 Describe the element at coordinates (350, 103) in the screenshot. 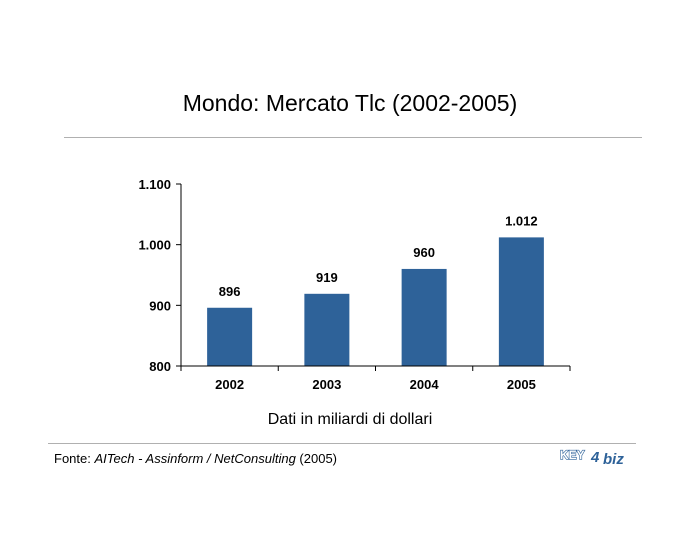

I see `chart-title: Mondo: Mercato Tlc (2002-2005)` at that location.